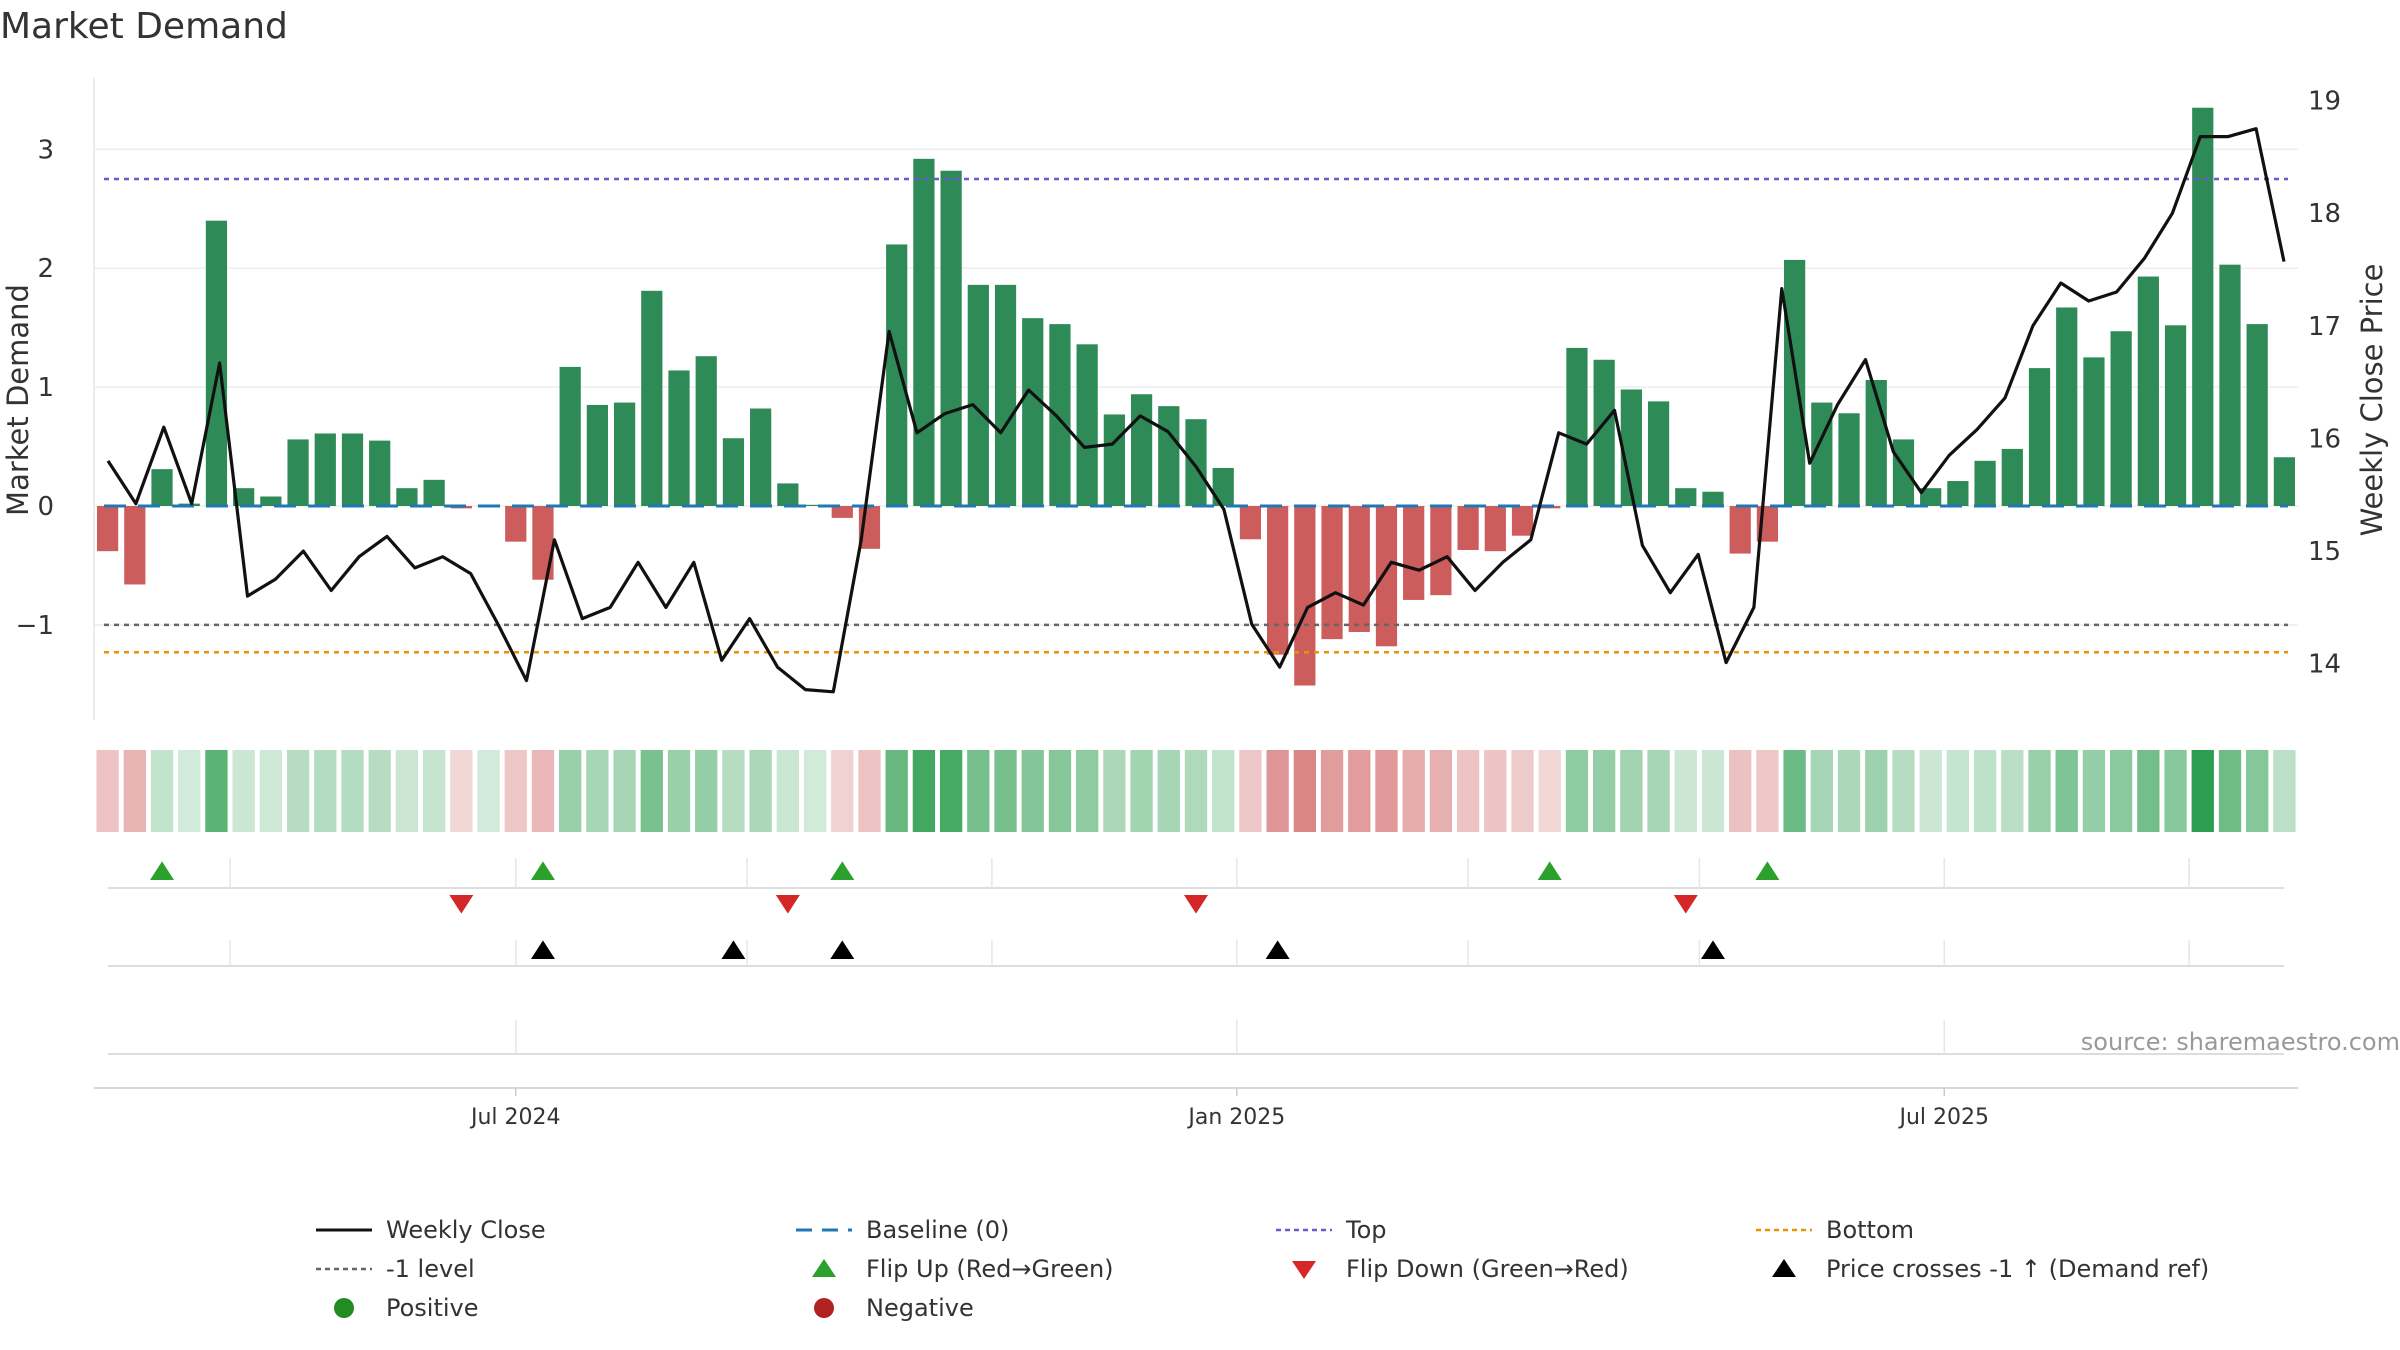  What do you see at coordinates (2324, 552) in the screenshot?
I see `y2-tick-label: 15` at bounding box center [2324, 552].